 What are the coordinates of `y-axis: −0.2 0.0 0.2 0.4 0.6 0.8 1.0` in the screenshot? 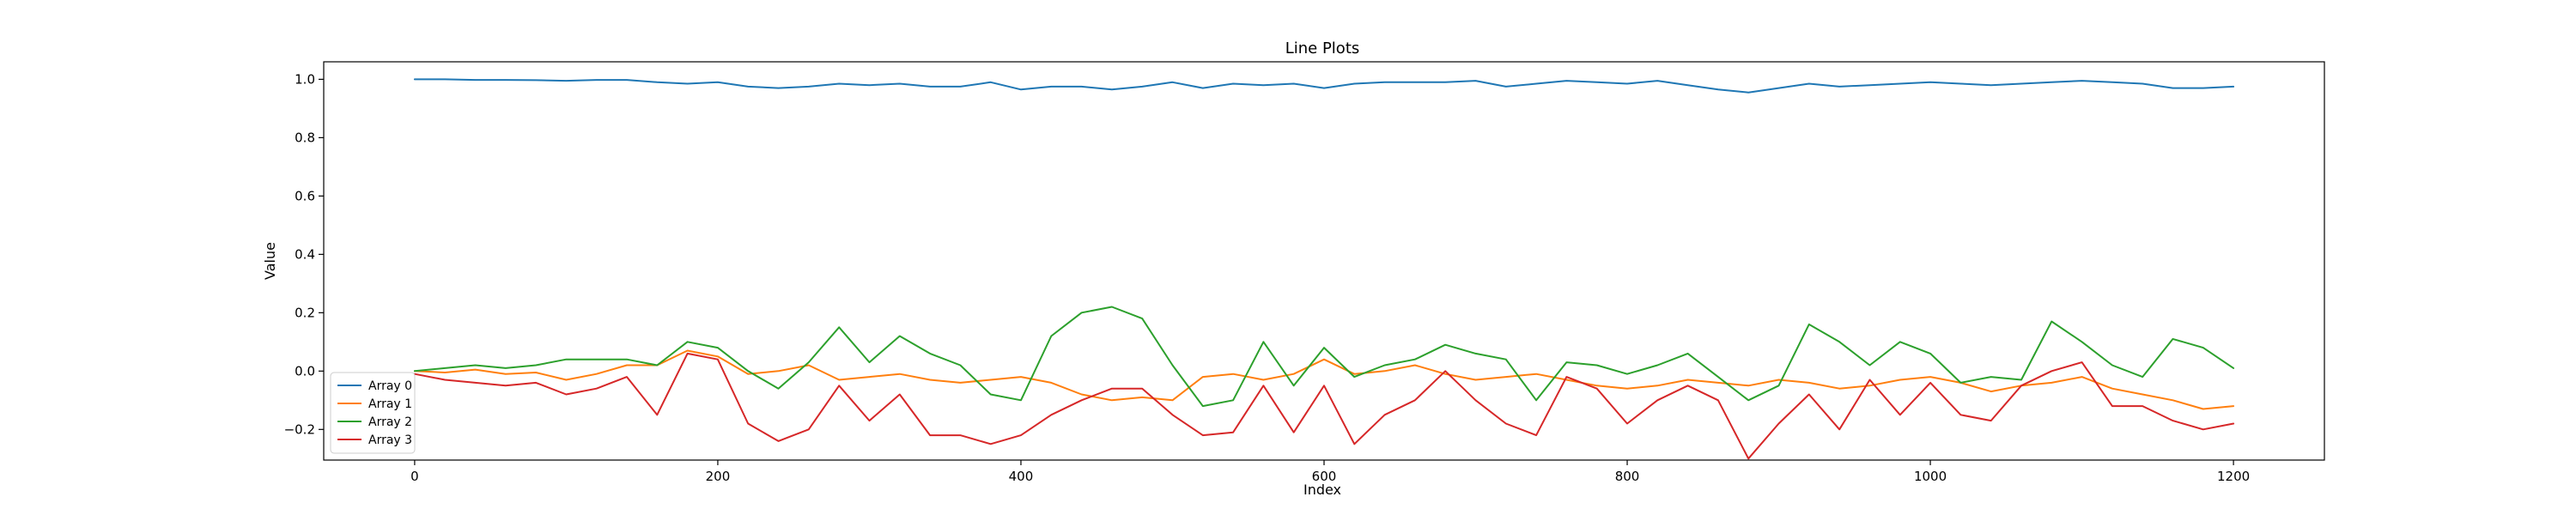 It's located at (304, 254).